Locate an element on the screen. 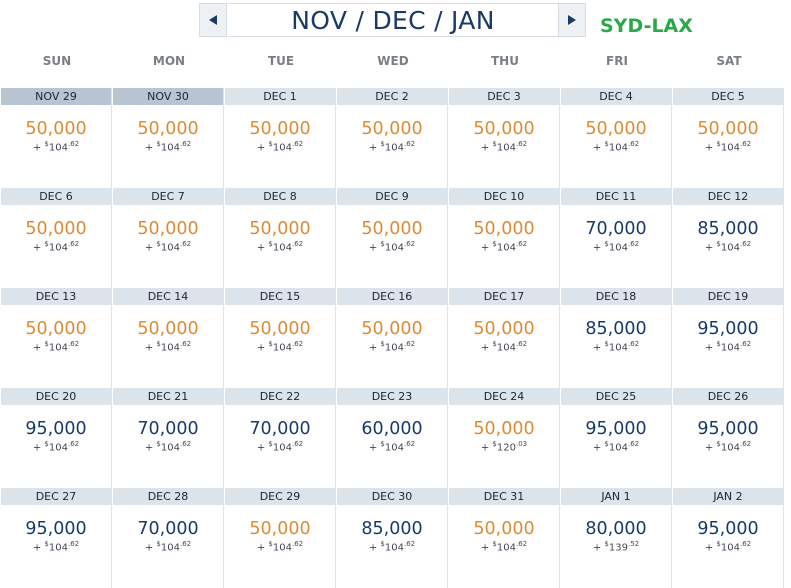 The width and height of the screenshot is (791, 588). calendar-day-cell: DEC 4 50,000 + $104.62 is located at coordinates (616, 138).